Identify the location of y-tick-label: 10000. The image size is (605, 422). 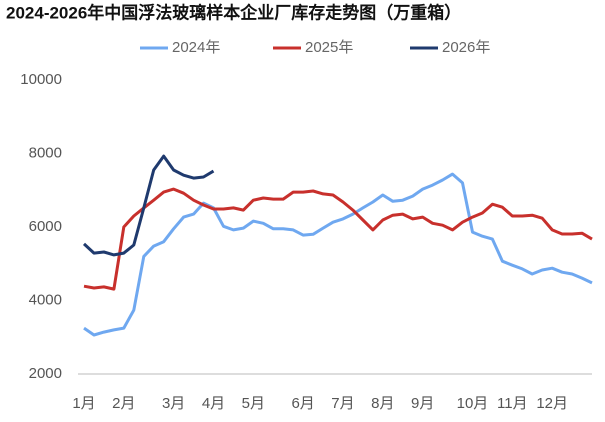
(41, 79).